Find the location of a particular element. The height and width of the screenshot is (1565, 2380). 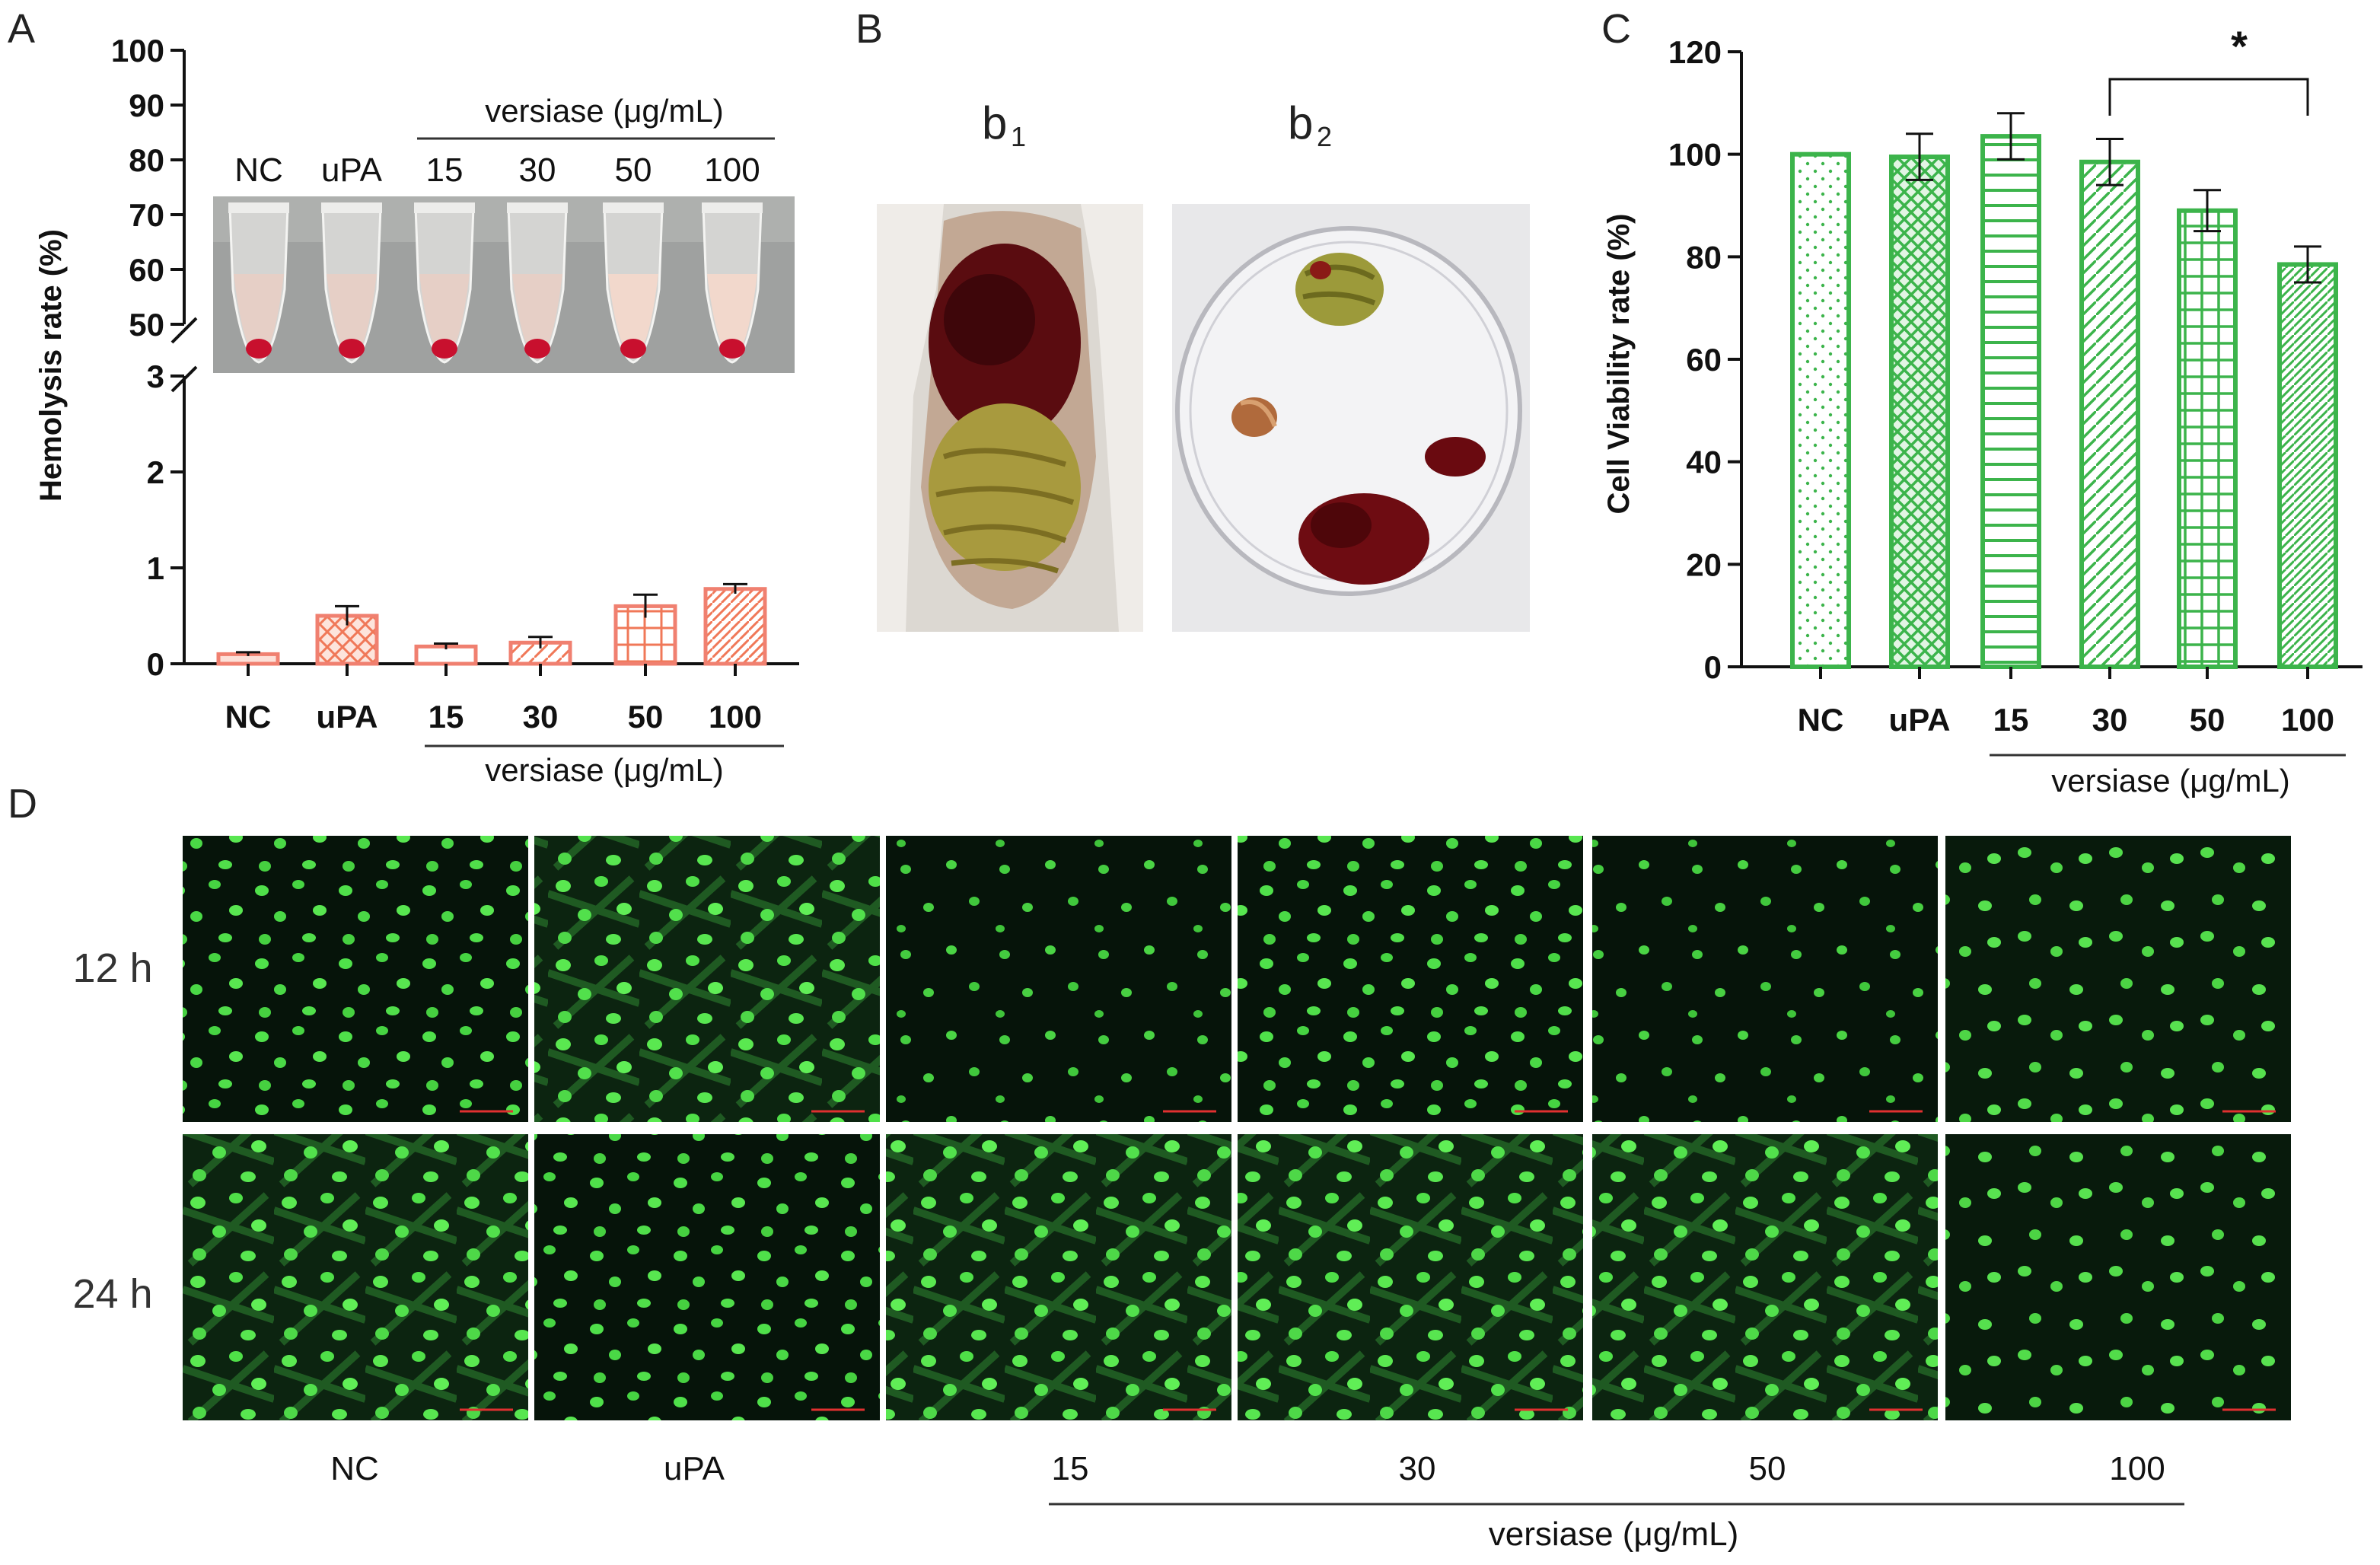

upper-y-tick-label: 70 is located at coordinates (146, 215).